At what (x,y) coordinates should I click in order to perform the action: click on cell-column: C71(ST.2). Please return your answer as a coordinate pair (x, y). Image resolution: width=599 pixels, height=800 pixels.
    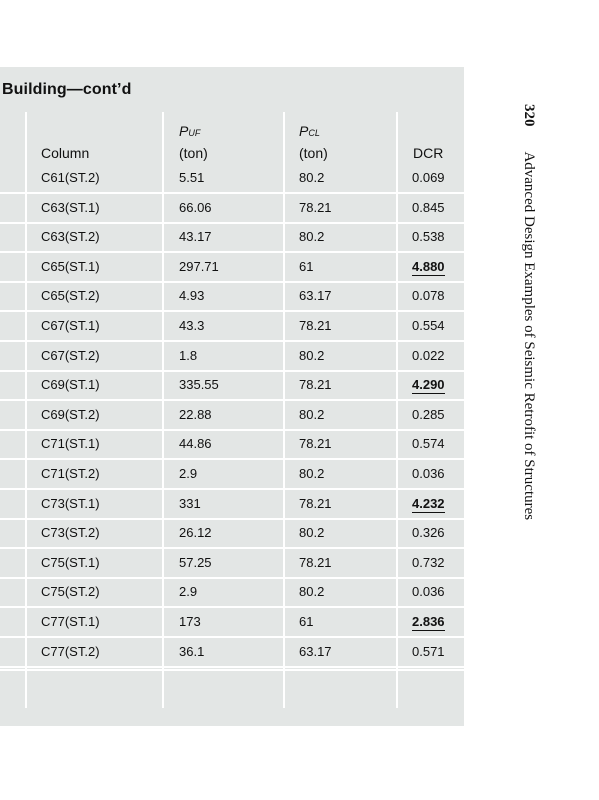
    Looking at the image, I should click on (70, 474).